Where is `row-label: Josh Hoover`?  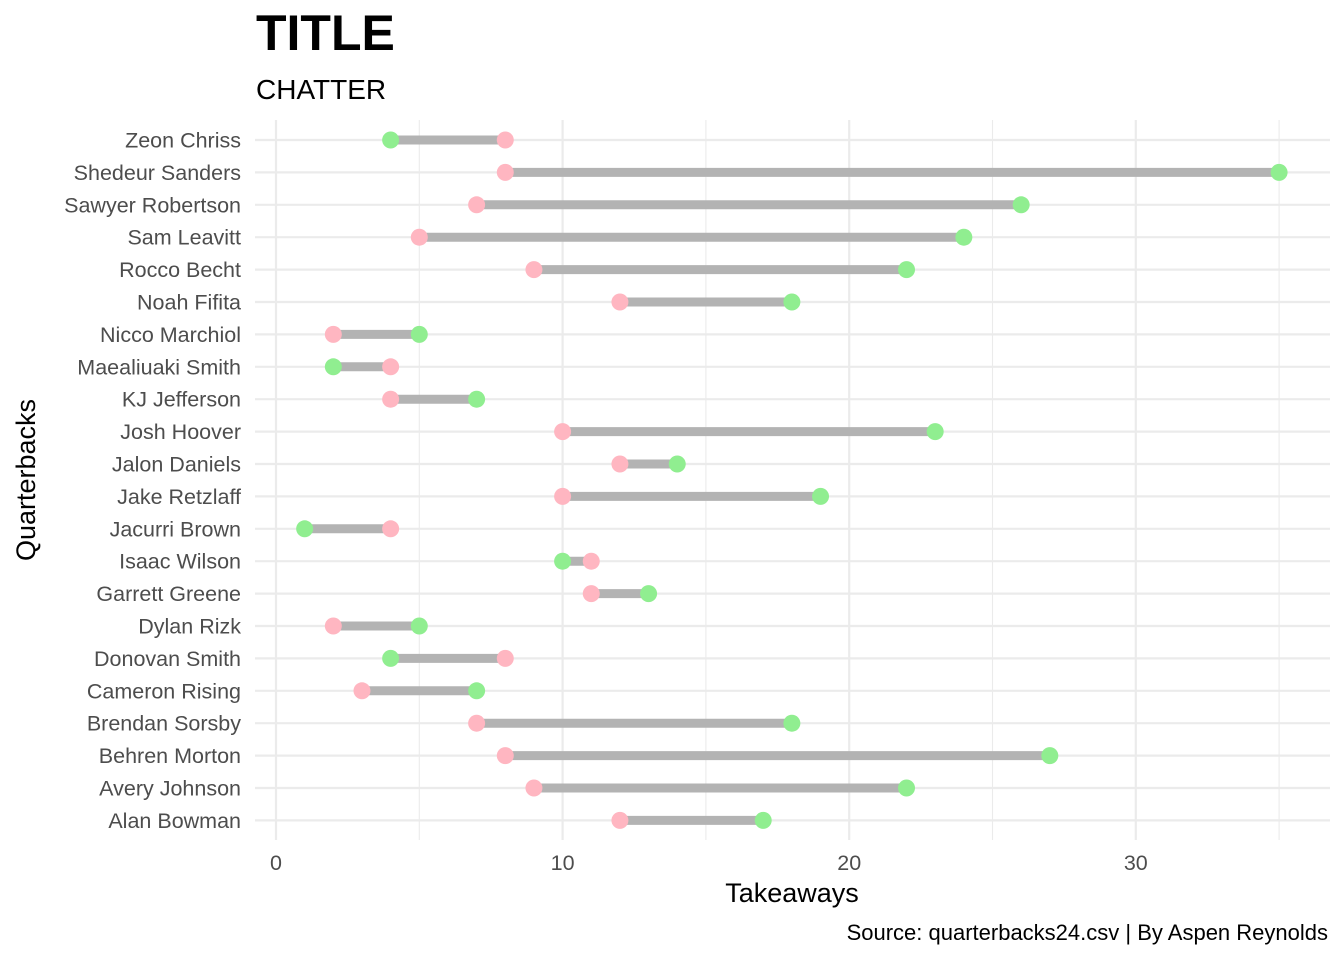
row-label: Josh Hoover is located at coordinates (180, 432).